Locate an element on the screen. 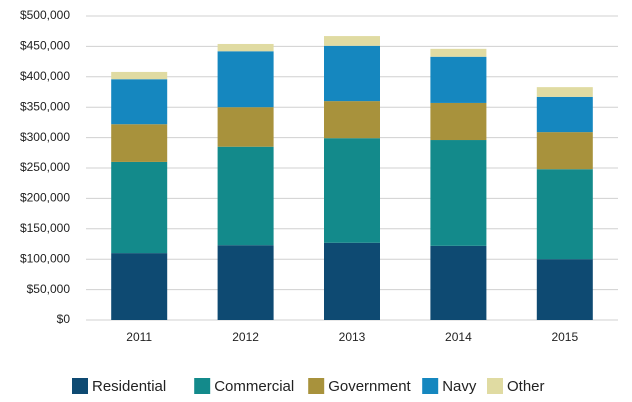 This screenshot has width=632, height=402. y-tick-label: $150,000 is located at coordinates (45, 228).